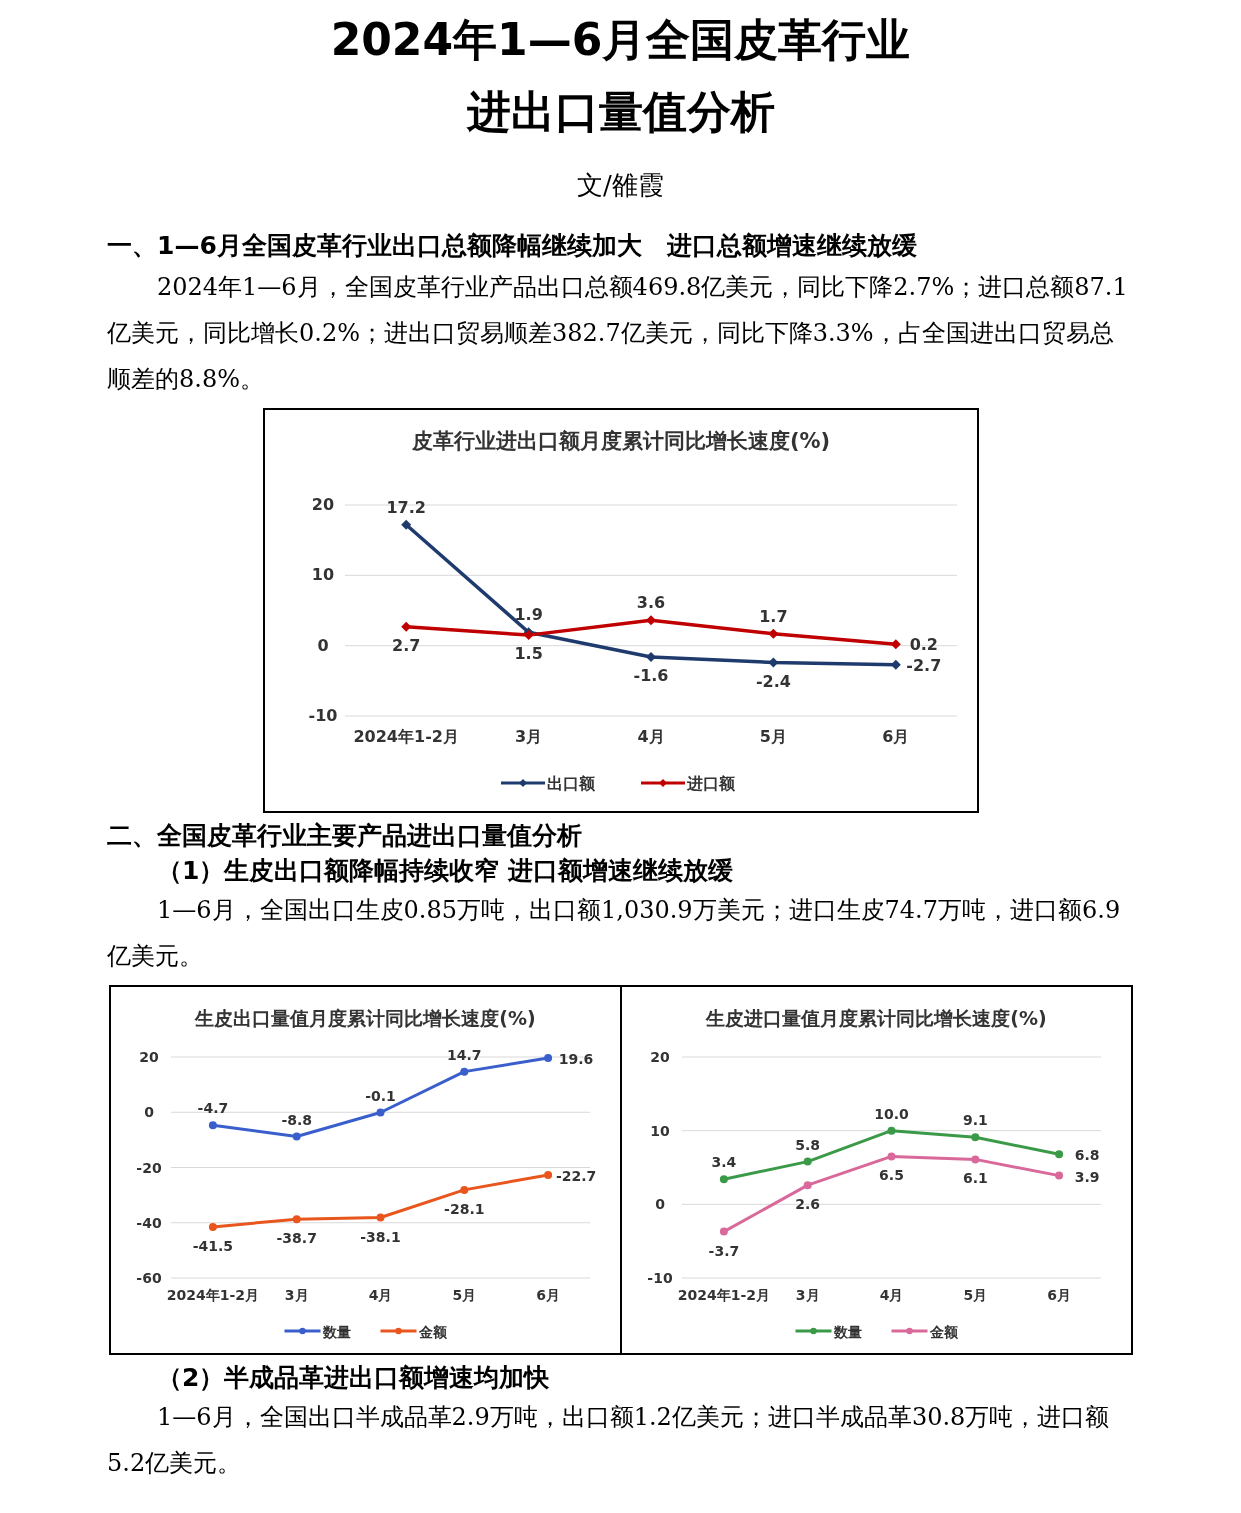  Describe the element at coordinates (614, 933) in the screenshot. I see `text: 1—6月，全国出口生皮0.85万吨，出口额1,030.9万美元；进口生皮74.7万吨，进口额6.9亿美元。` at that location.